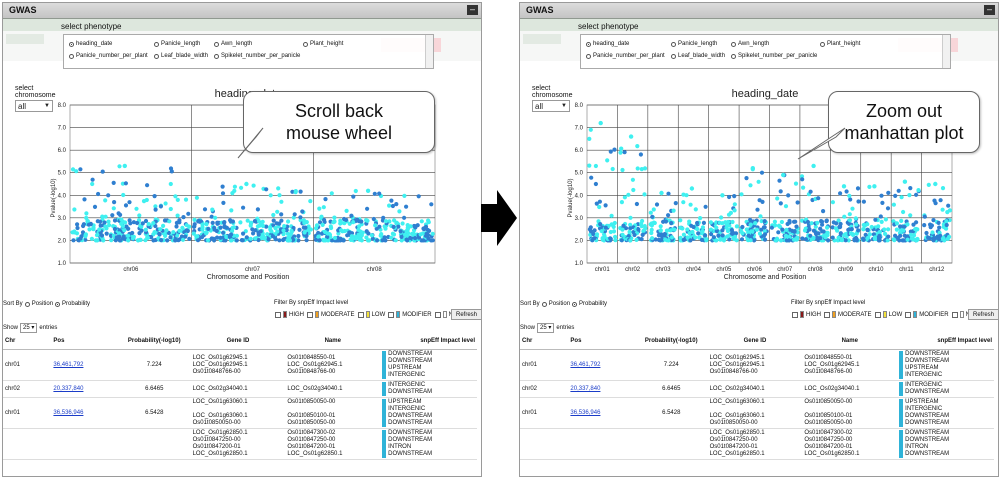  Describe the element at coordinates (579, 219) in the screenshot. I see `y-tick-label: 3.0` at that location.